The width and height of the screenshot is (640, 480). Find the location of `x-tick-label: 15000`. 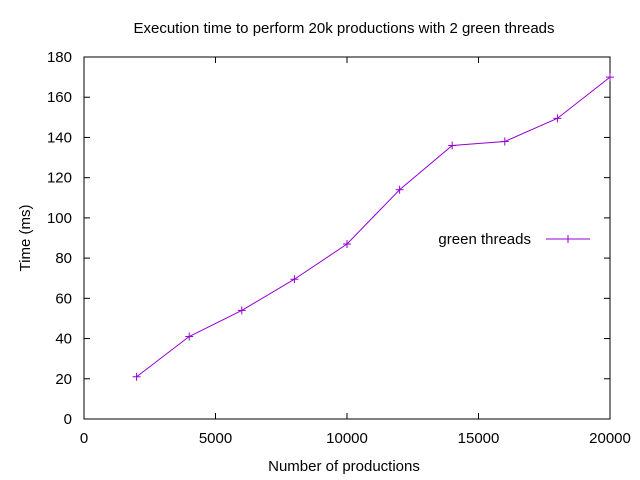

x-tick-label: 15000 is located at coordinates (479, 438).